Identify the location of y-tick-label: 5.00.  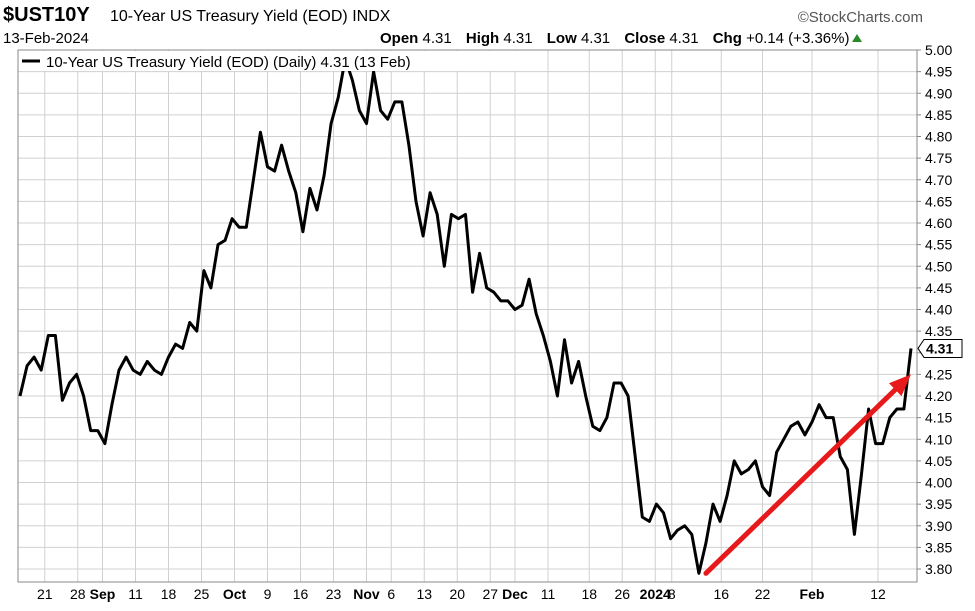
(938, 50).